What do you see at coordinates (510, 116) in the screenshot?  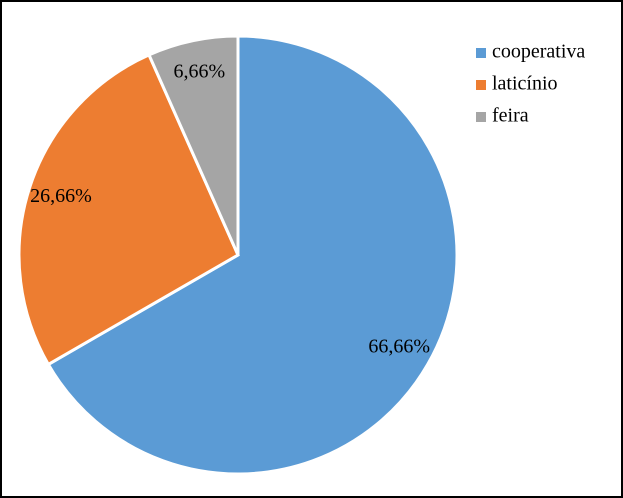 I see `legend-label: feira` at bounding box center [510, 116].